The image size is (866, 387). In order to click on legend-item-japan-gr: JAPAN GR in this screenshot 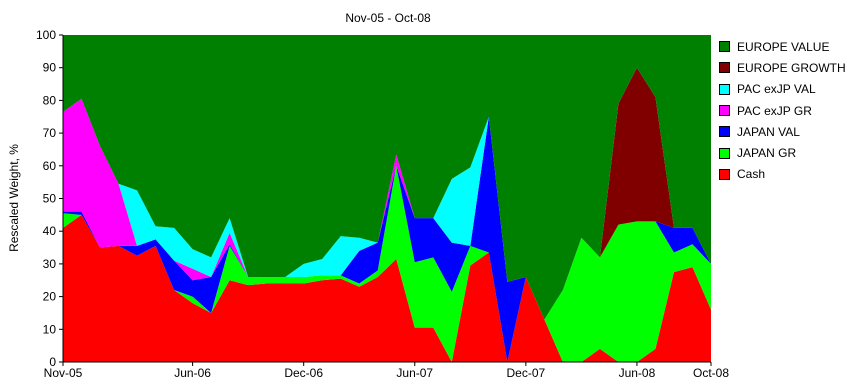, I will do `click(782, 152)`.